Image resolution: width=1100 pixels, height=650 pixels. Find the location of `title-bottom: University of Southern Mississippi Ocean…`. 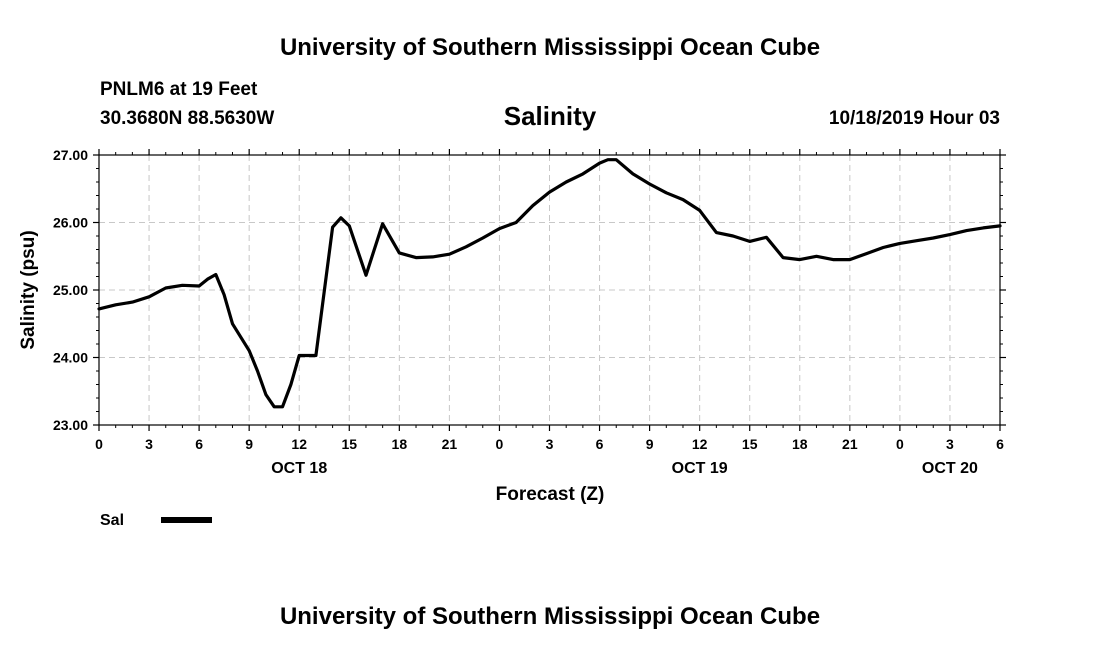

title-bottom: University of Southern Mississippi Ocean… is located at coordinates (550, 616).